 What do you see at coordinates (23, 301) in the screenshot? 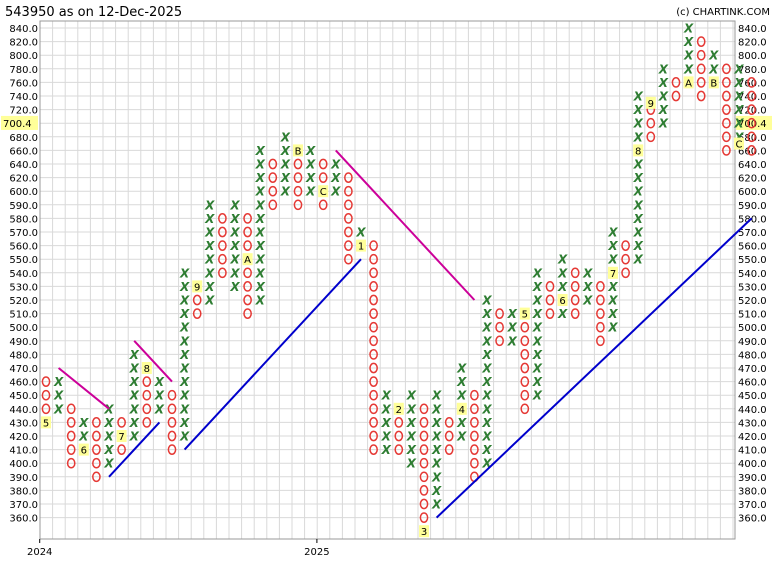
I see `y-tick-label-left: 520.0` at bounding box center [23, 301].